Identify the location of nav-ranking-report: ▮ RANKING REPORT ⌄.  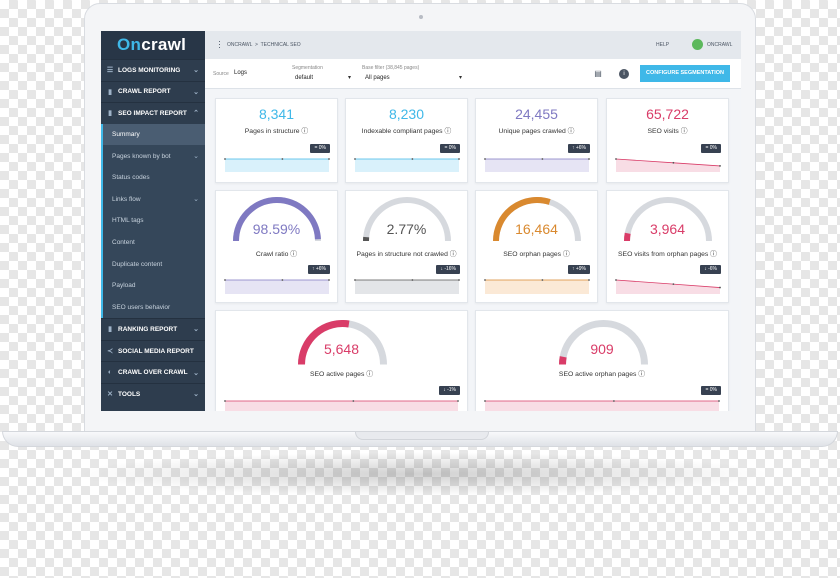
(153, 329).